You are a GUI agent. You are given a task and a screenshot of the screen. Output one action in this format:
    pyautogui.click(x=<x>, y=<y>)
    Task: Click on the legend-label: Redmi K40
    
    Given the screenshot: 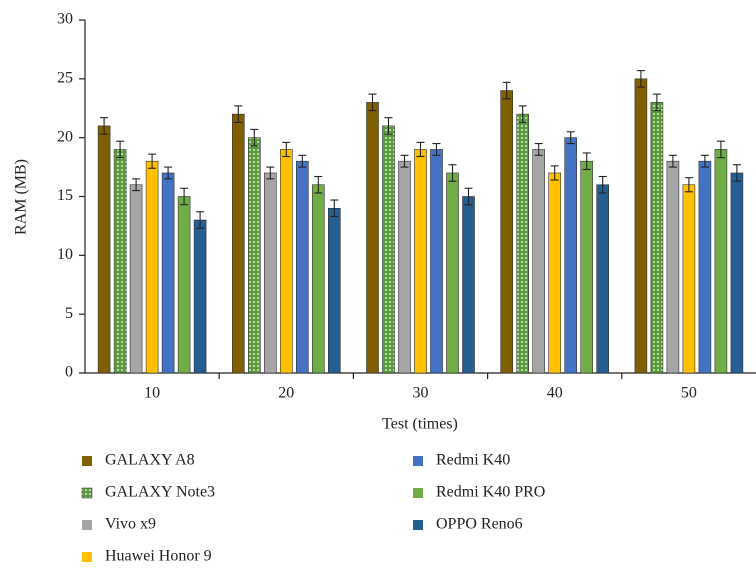 What is the action you would take?
    pyautogui.click(x=473, y=460)
    